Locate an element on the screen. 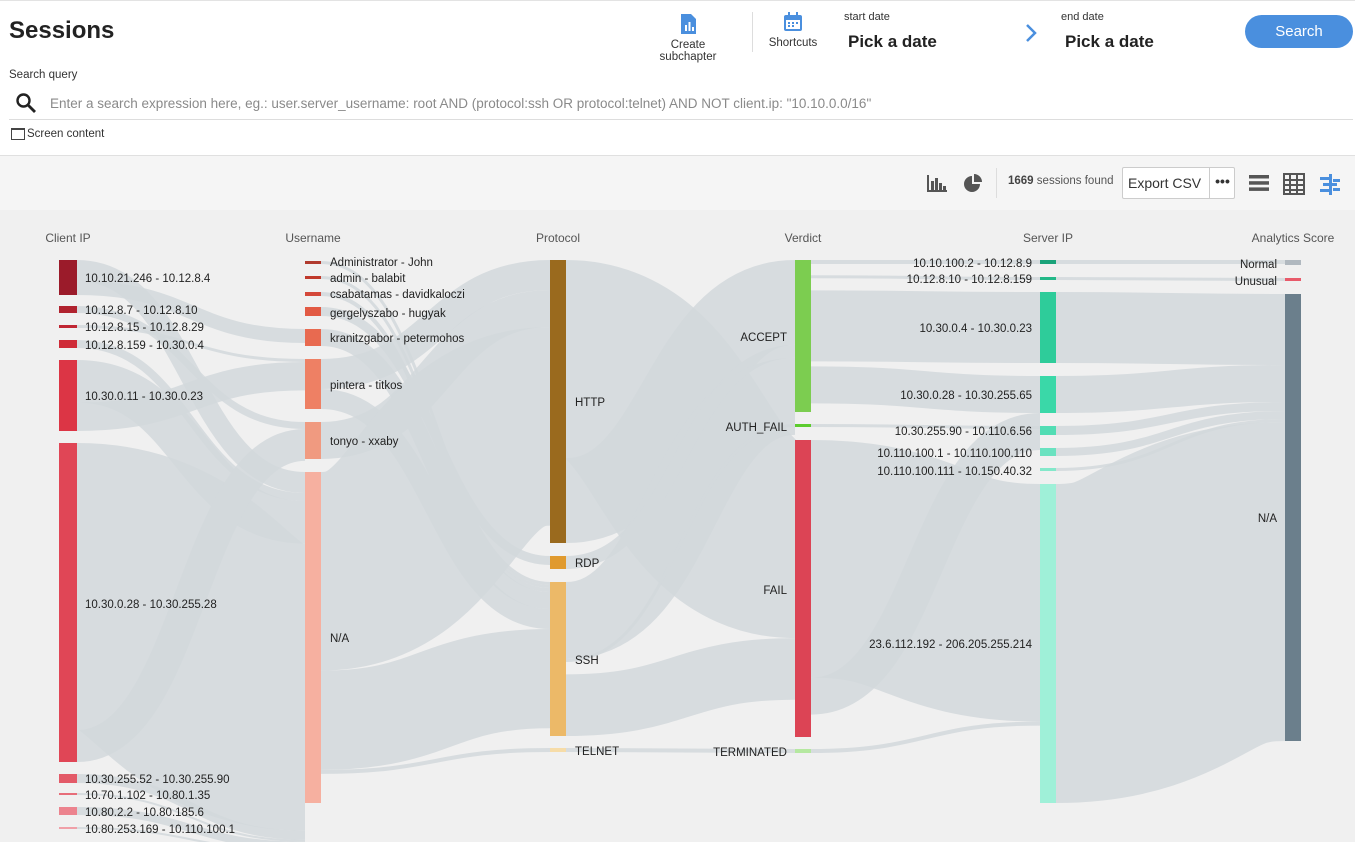 The height and width of the screenshot is (842, 1355). sankey-view-icon is located at coordinates (1330, 184).